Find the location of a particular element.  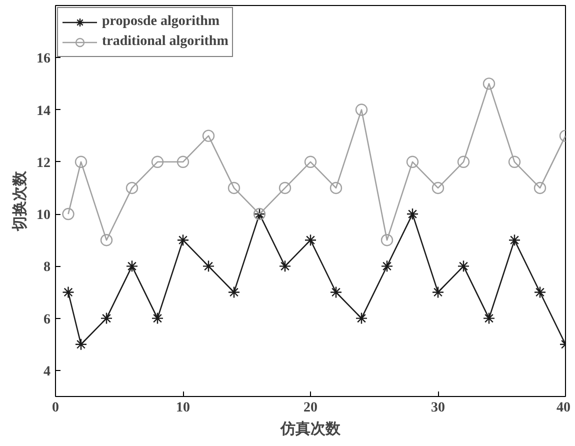

y-axis-title: 切换次数 is located at coordinates (19, 201).